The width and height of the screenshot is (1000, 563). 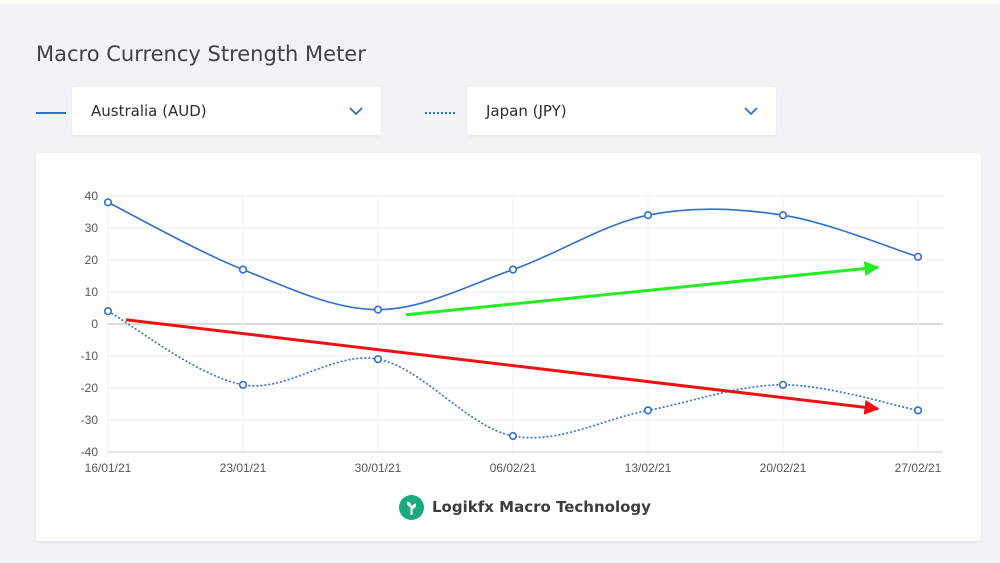 I want to click on page-title: Macro Currency Strength Meter, so click(x=201, y=54).